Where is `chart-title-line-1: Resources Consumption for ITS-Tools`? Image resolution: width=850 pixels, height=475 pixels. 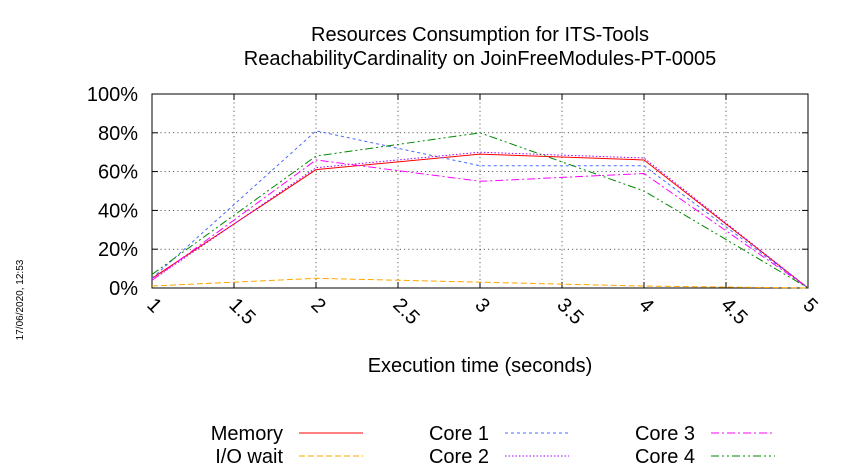
chart-title-line-1: Resources Consumption for ITS-Tools is located at coordinates (480, 35).